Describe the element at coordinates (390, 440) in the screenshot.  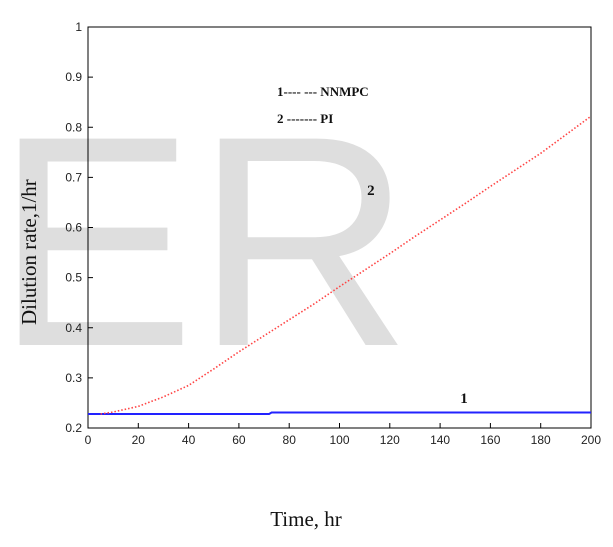
I see `x-tick-label: 120` at that location.